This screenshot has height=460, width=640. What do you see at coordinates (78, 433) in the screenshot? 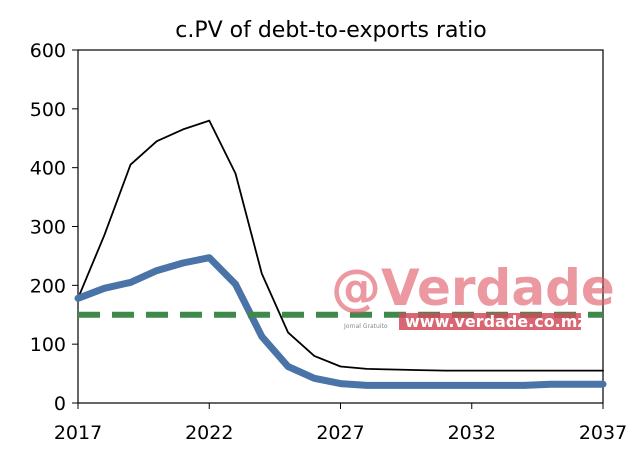
I see `x-tick-label: 2017` at bounding box center [78, 433].